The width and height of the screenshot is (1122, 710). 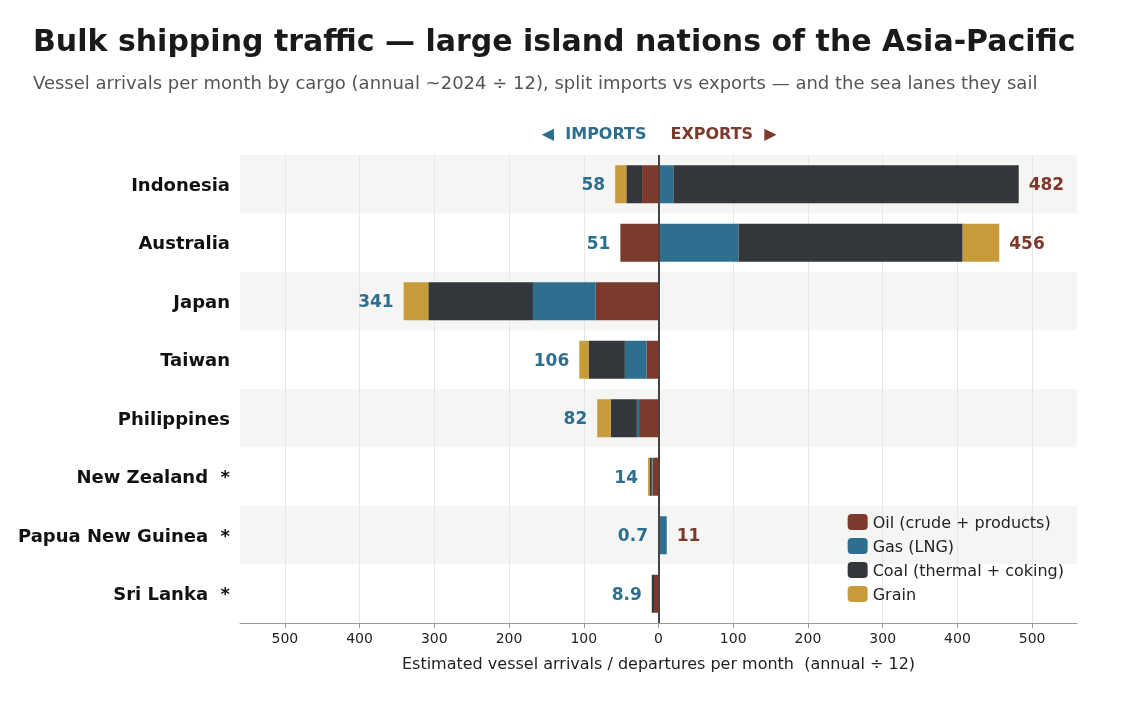 I want to click on text: 82, so click(x=575, y=418).